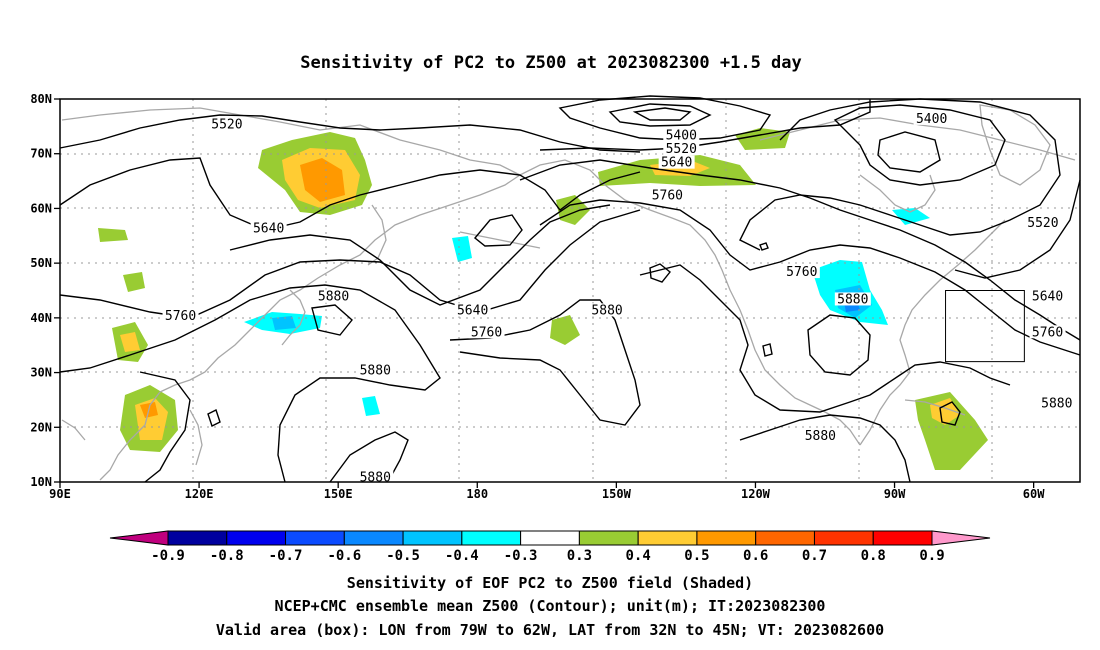 This screenshot has width=1100, height=650. What do you see at coordinates (565, 330) in the screenshot?
I see `shade-midpac-positive` at bounding box center [565, 330].